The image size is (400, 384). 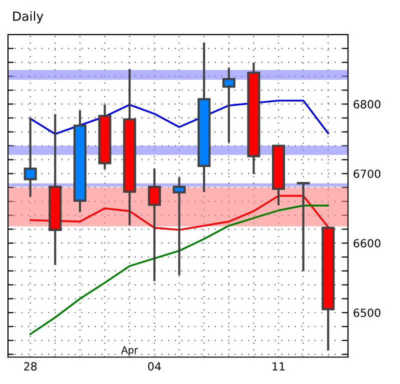 What do you see at coordinates (367, 313) in the screenshot?
I see `y-tick-label: 6500` at bounding box center [367, 313].